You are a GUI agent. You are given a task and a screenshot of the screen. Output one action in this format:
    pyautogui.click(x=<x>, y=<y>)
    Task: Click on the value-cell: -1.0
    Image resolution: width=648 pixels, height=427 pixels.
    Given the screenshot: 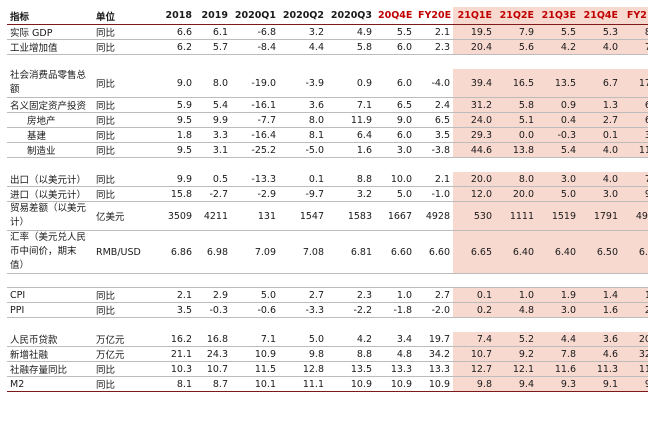 What is the action you would take?
    pyautogui.click(x=434, y=194)
    